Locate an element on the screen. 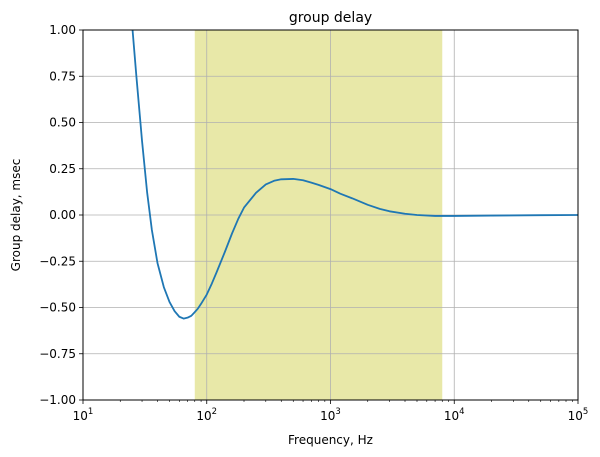  y-tick-label: −0.75 is located at coordinates (57, 354).